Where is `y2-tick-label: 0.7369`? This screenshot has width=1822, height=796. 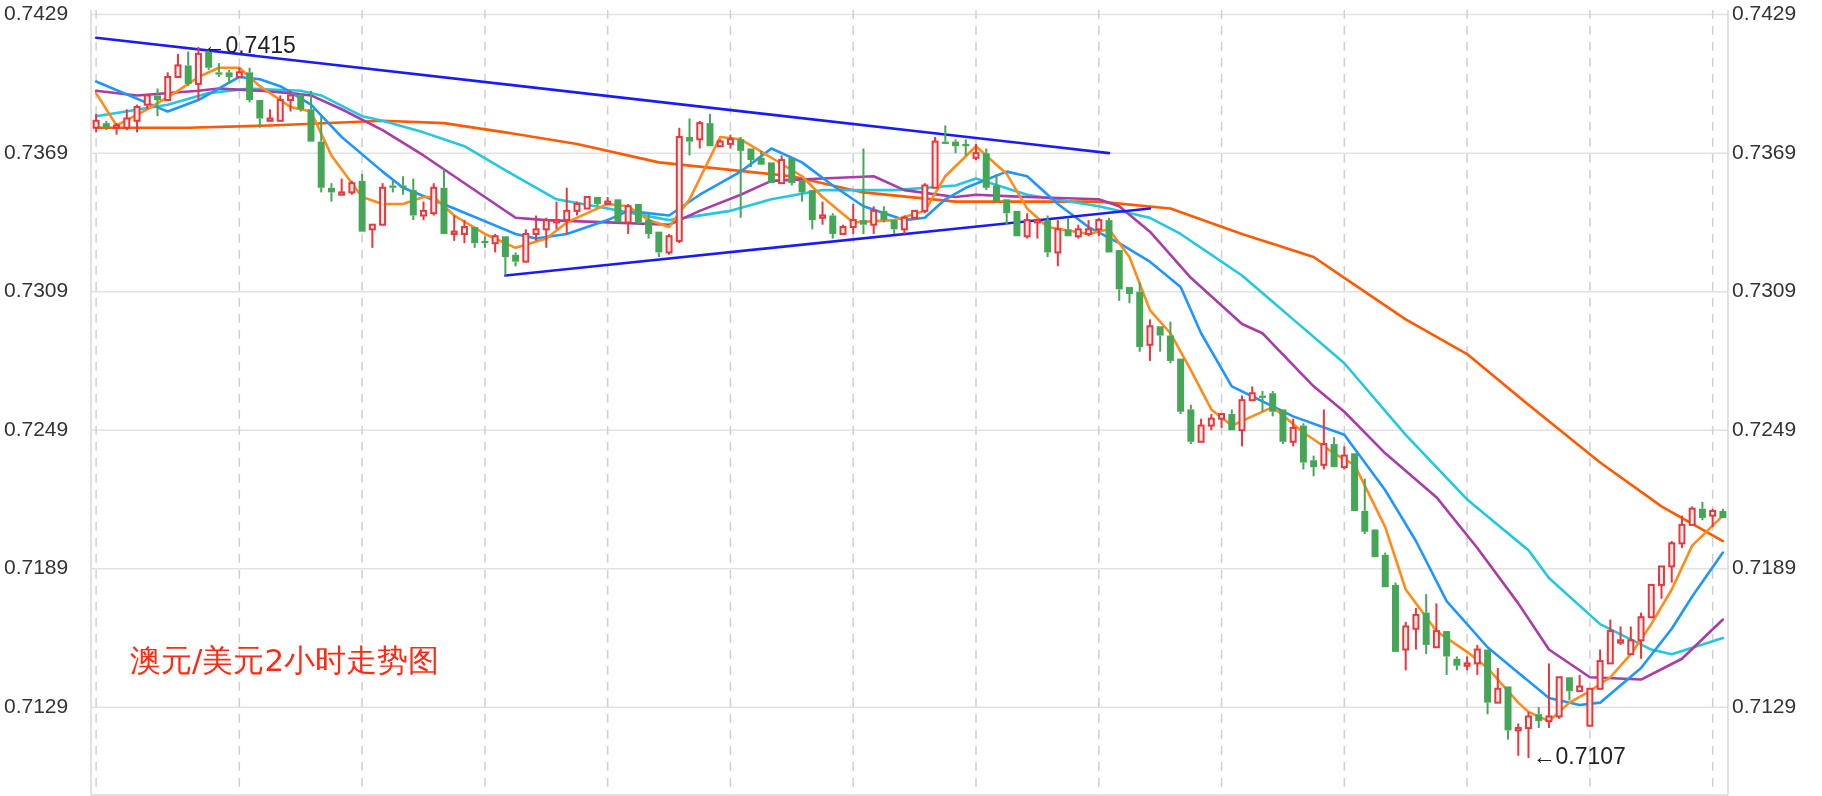
y2-tick-label: 0.7369 is located at coordinates (1764, 151).